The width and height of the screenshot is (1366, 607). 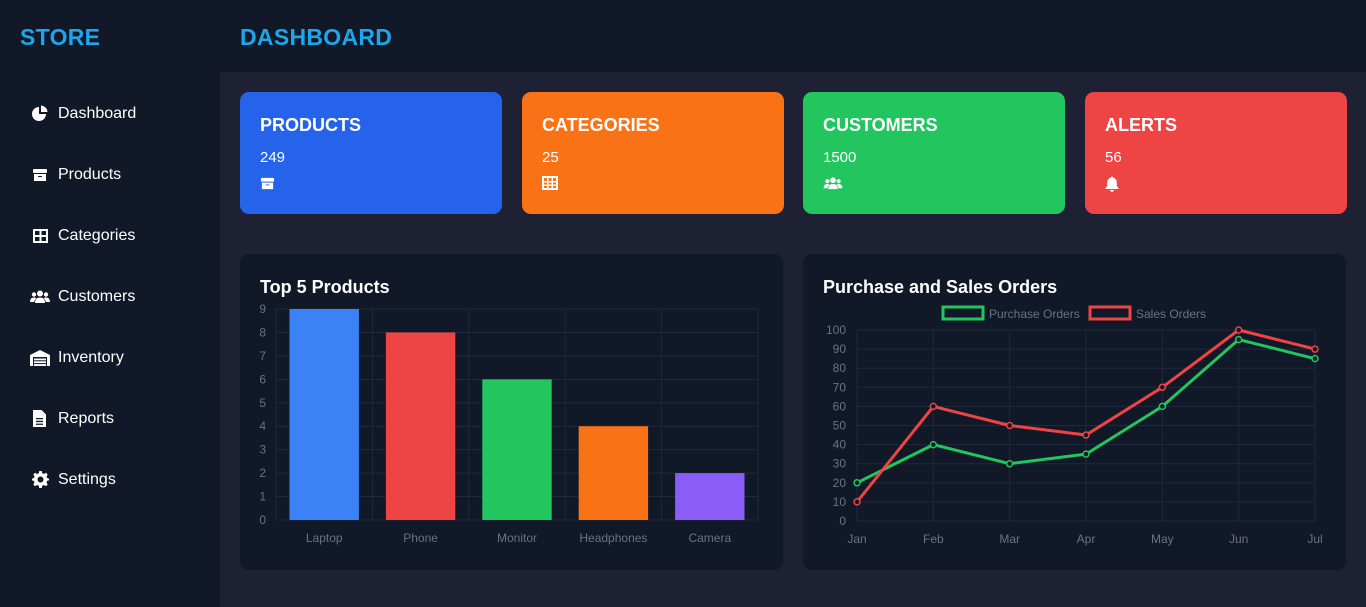 I want to click on sidebar-item-dashboard: Dashboard, so click(x=110, y=113).